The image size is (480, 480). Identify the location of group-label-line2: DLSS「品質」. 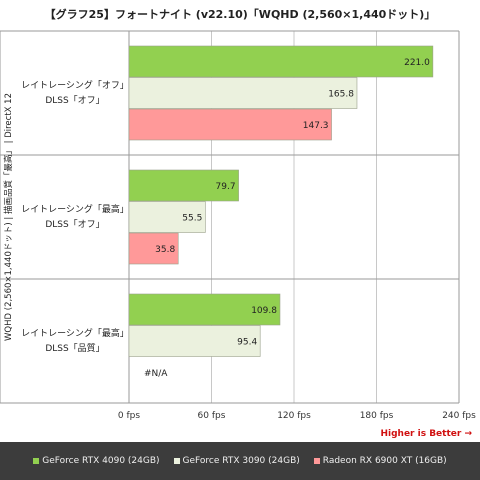
(74, 348).